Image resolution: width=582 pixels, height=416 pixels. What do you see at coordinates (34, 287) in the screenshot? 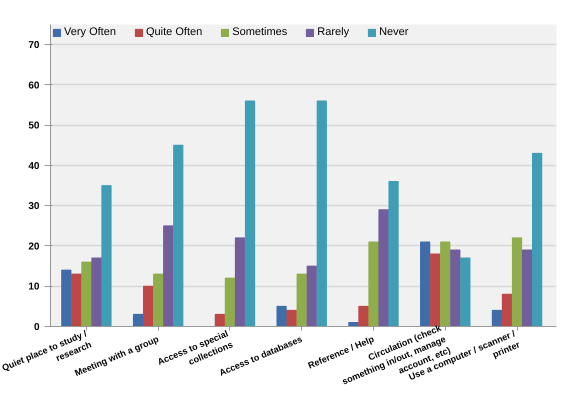
I see `y-tick-label: 10` at bounding box center [34, 287].